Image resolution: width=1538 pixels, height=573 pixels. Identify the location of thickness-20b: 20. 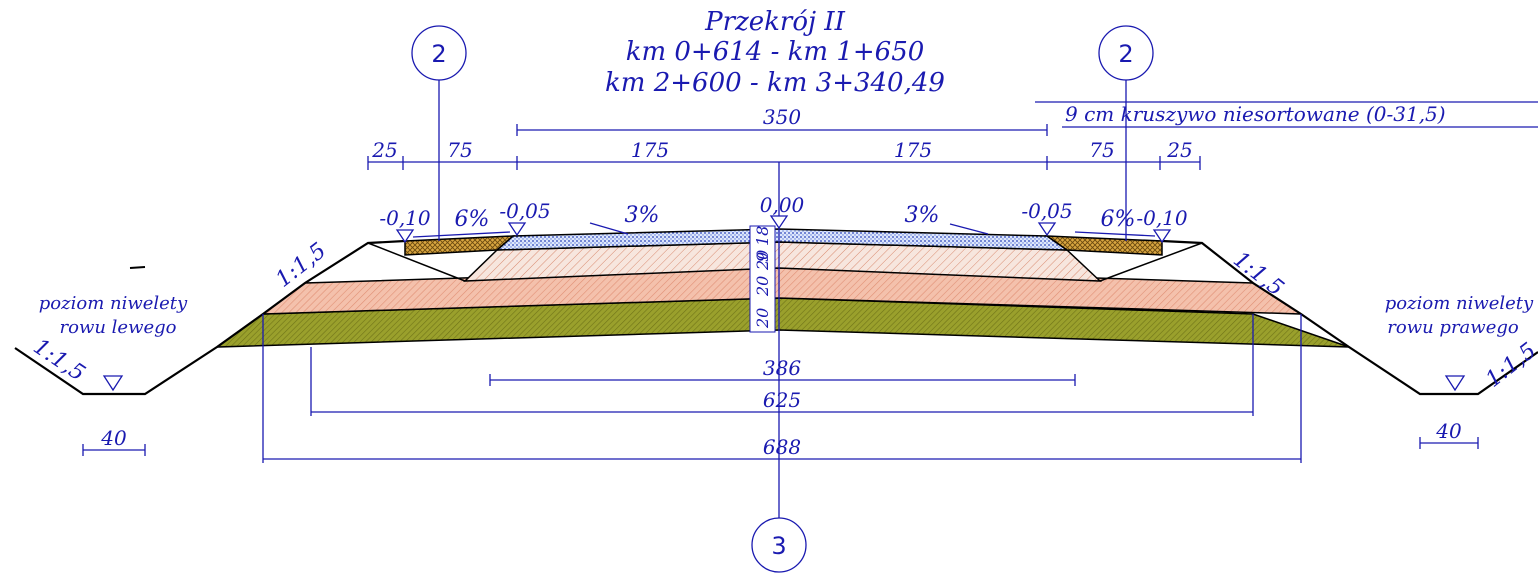
(762, 286).